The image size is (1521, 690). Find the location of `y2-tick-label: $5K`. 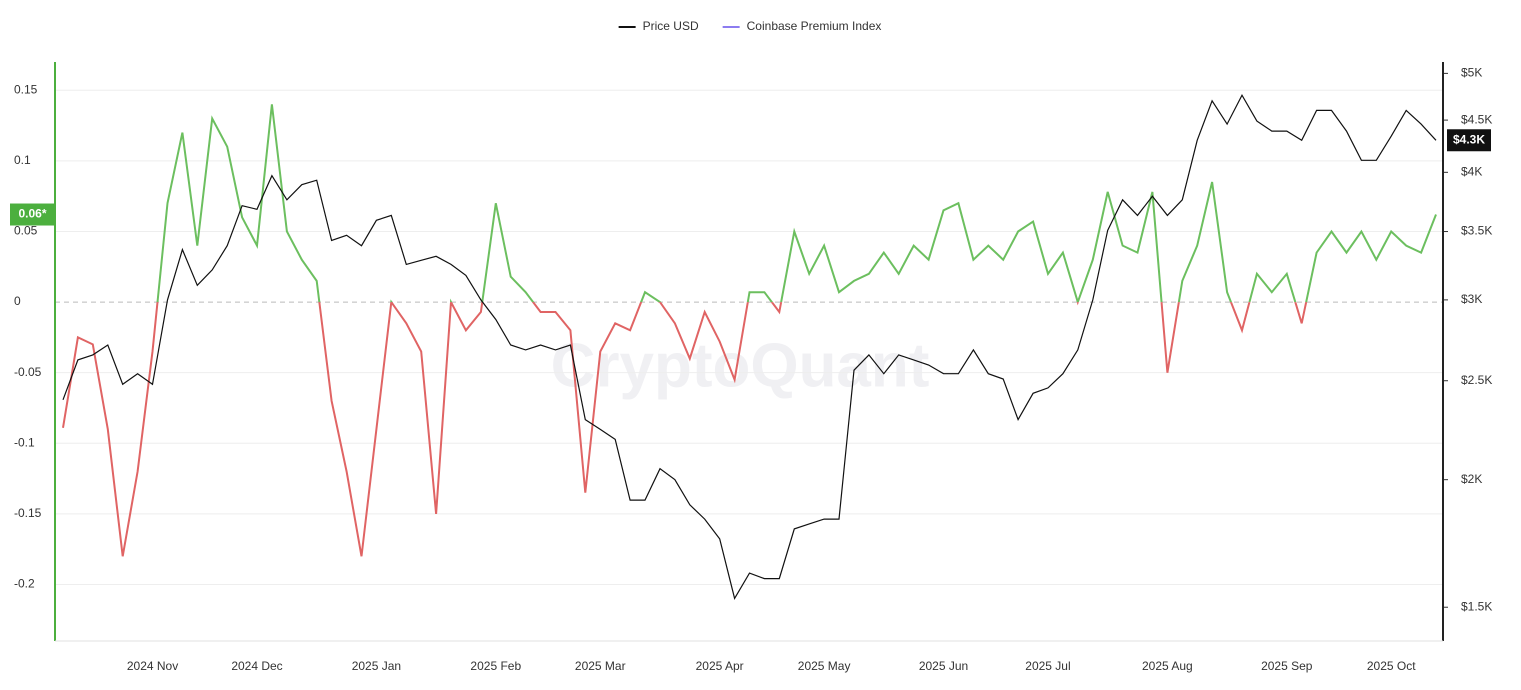

y2-tick-label: $5K is located at coordinates (1471, 73).